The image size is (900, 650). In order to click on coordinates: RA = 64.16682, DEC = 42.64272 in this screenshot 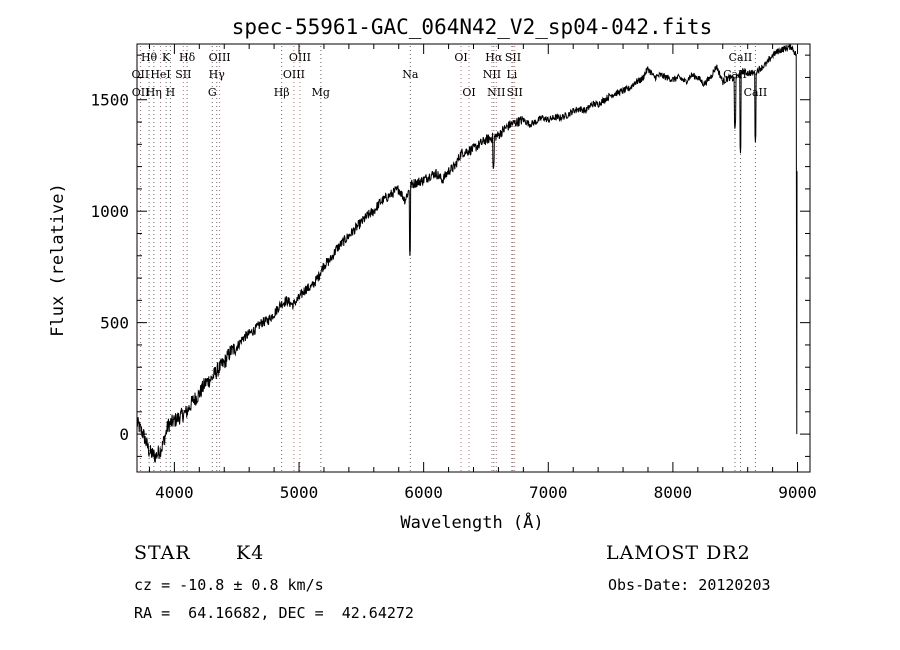, I will do `click(274, 613)`.